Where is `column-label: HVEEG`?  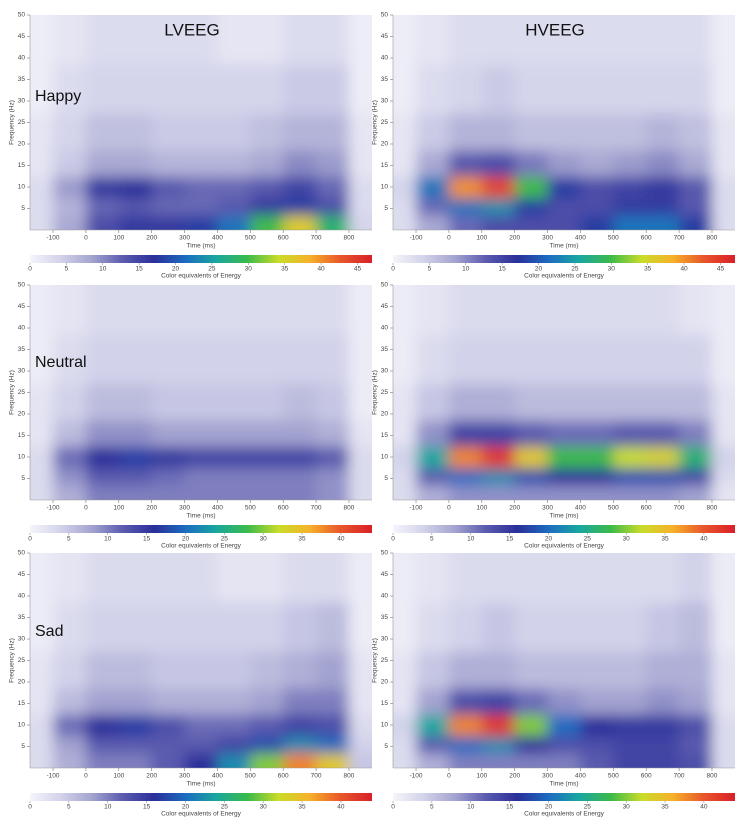
column-label: HVEEG is located at coordinates (555, 29).